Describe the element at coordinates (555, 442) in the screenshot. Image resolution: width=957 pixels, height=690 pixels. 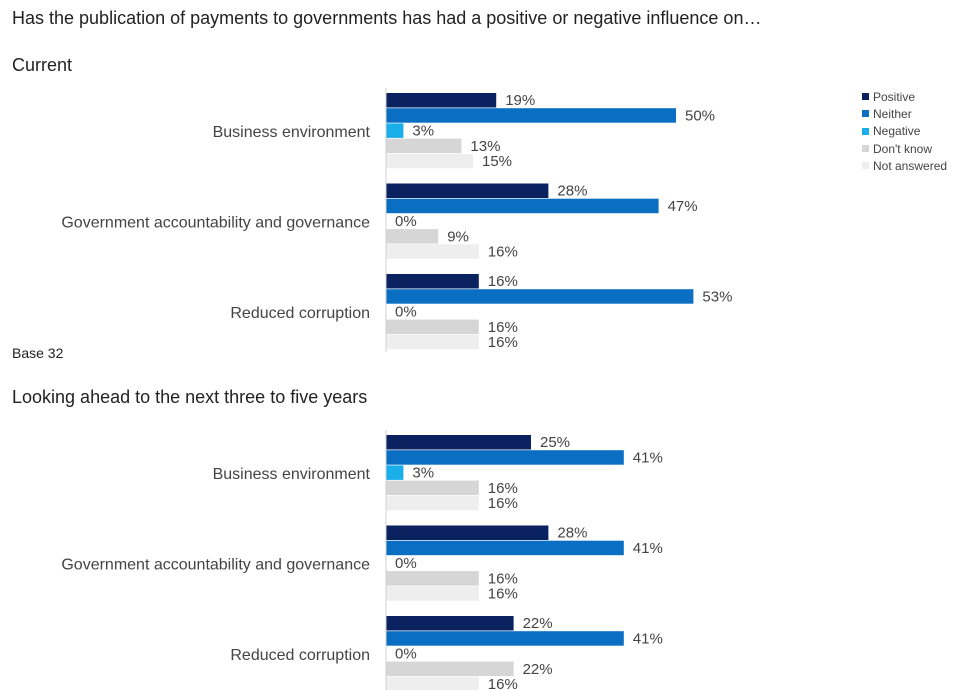
I see `data-label: 25%` at that location.